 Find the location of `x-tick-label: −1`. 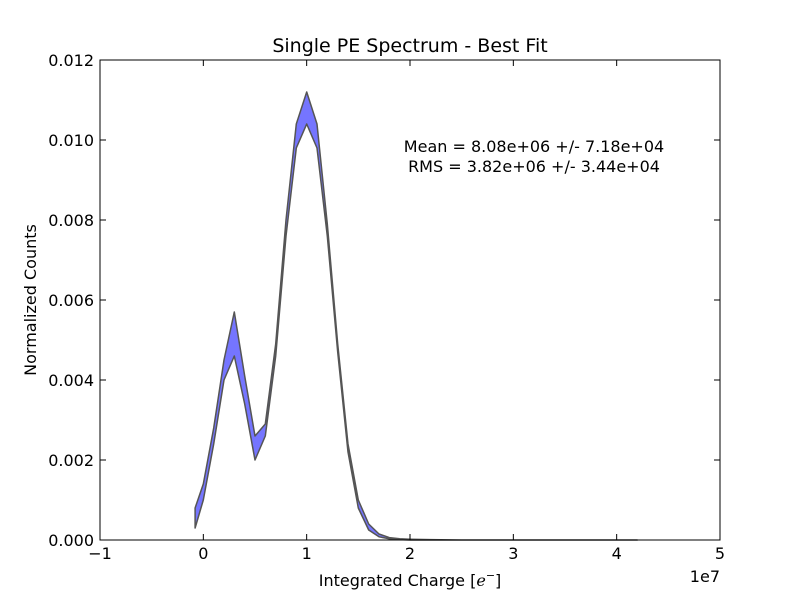

x-tick-label: −1 is located at coordinates (100, 553).